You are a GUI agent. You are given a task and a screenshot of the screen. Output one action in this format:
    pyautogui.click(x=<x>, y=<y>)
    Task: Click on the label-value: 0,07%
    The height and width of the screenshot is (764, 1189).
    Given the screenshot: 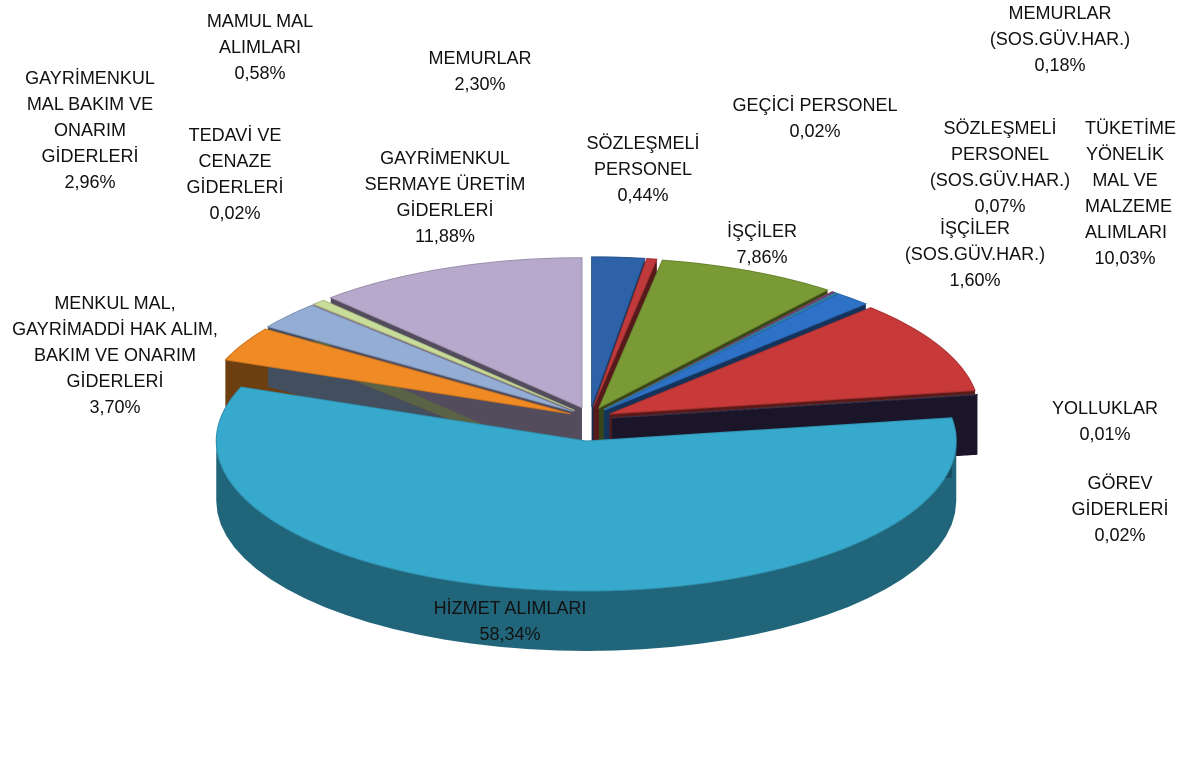 What is the action you would take?
    pyautogui.click(x=1000, y=206)
    